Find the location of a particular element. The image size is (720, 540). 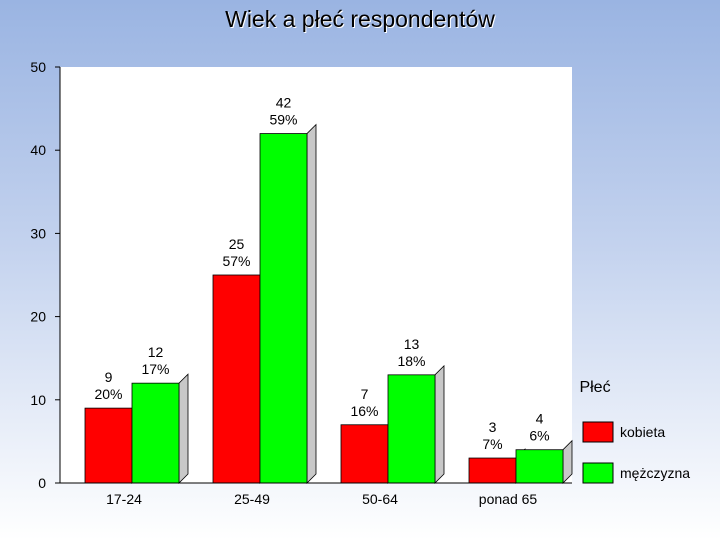

data-label: 4 6% is located at coordinates (539, 427).